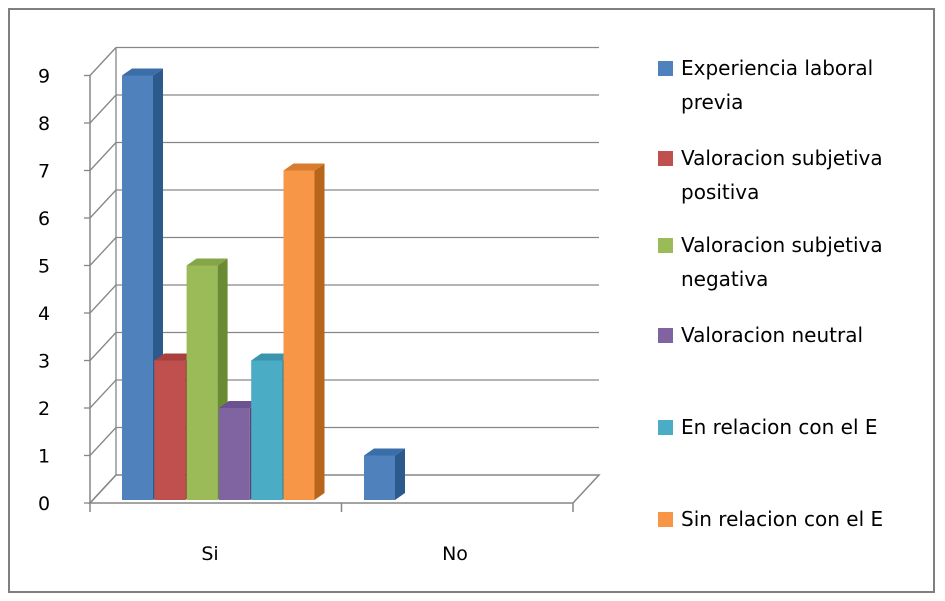  Describe the element at coordinates (44, 291) in the screenshot. I see `y-axis-ticks: 0 1 2 3 4 5 6 7 8 9` at that location.